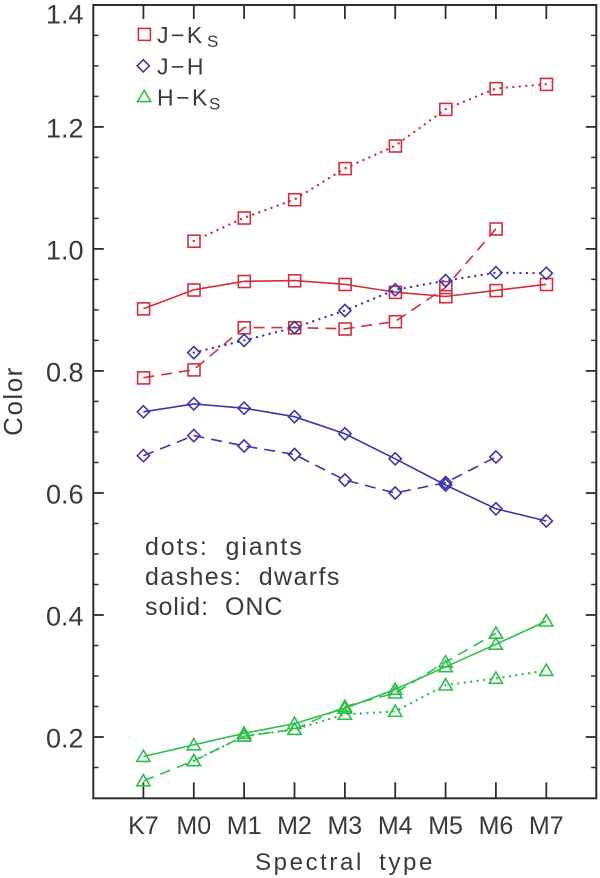  What do you see at coordinates (183, 98) in the screenshot?
I see `svg-text: H−K` at bounding box center [183, 98].